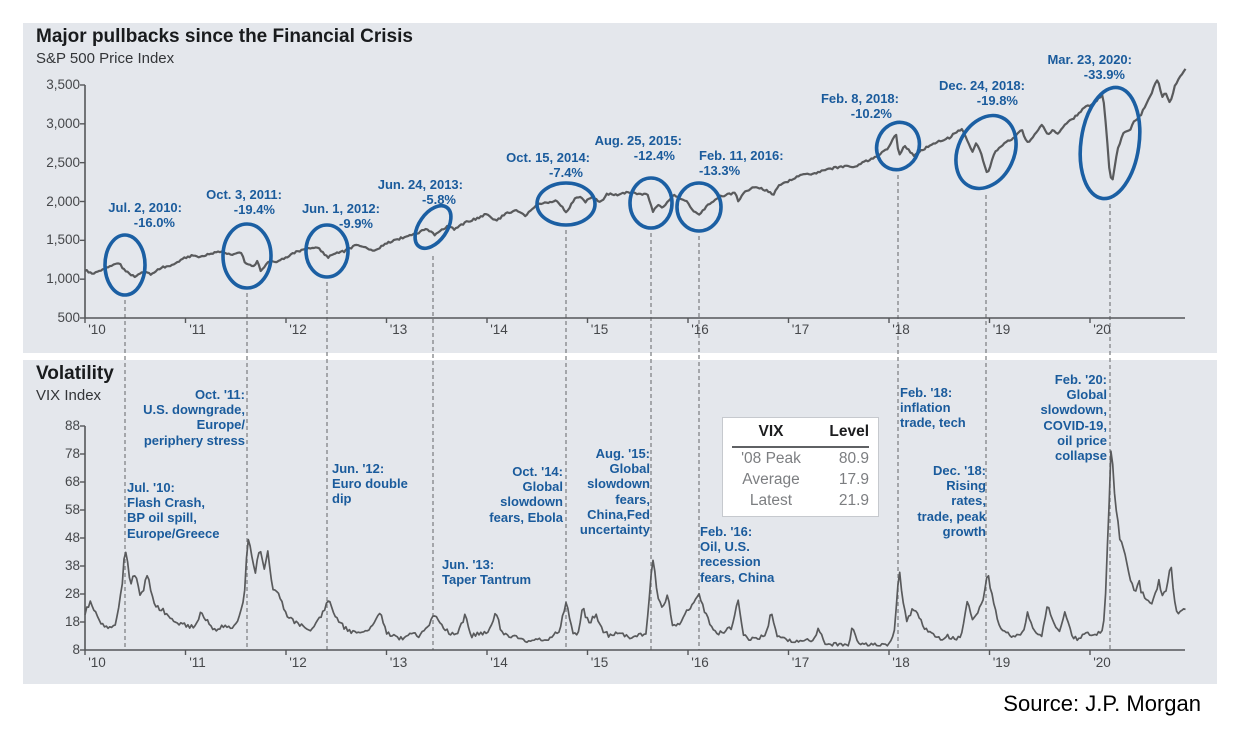 Image resolution: width=1234 pixels, height=734 pixels. Describe the element at coordinates (72, 593) in the screenshot. I see `vix-y-tick-label: 28` at that location.